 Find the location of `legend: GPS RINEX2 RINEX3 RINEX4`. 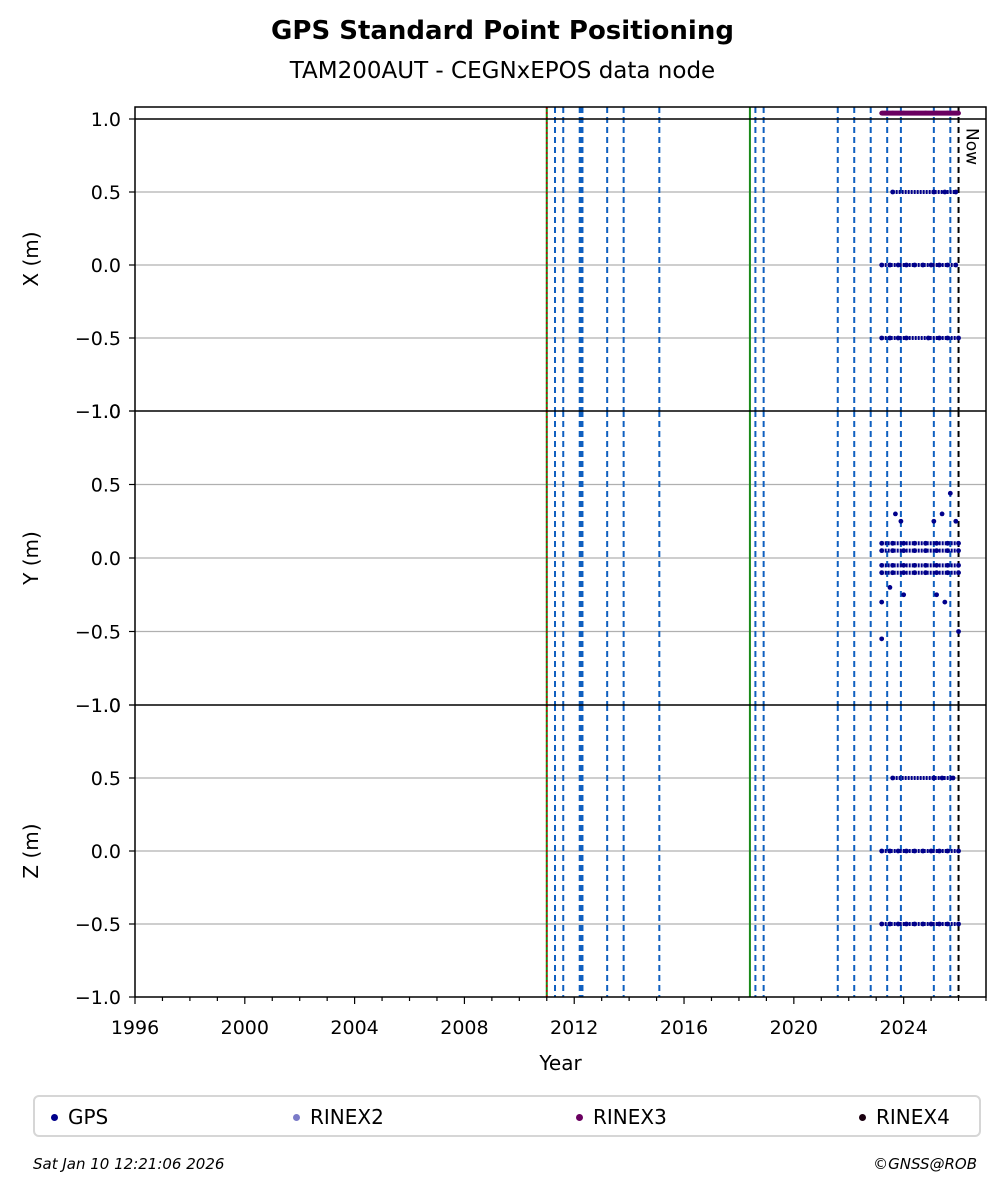

legend: GPS RINEX2 RINEX3 RINEX4 is located at coordinates (507, 1116).